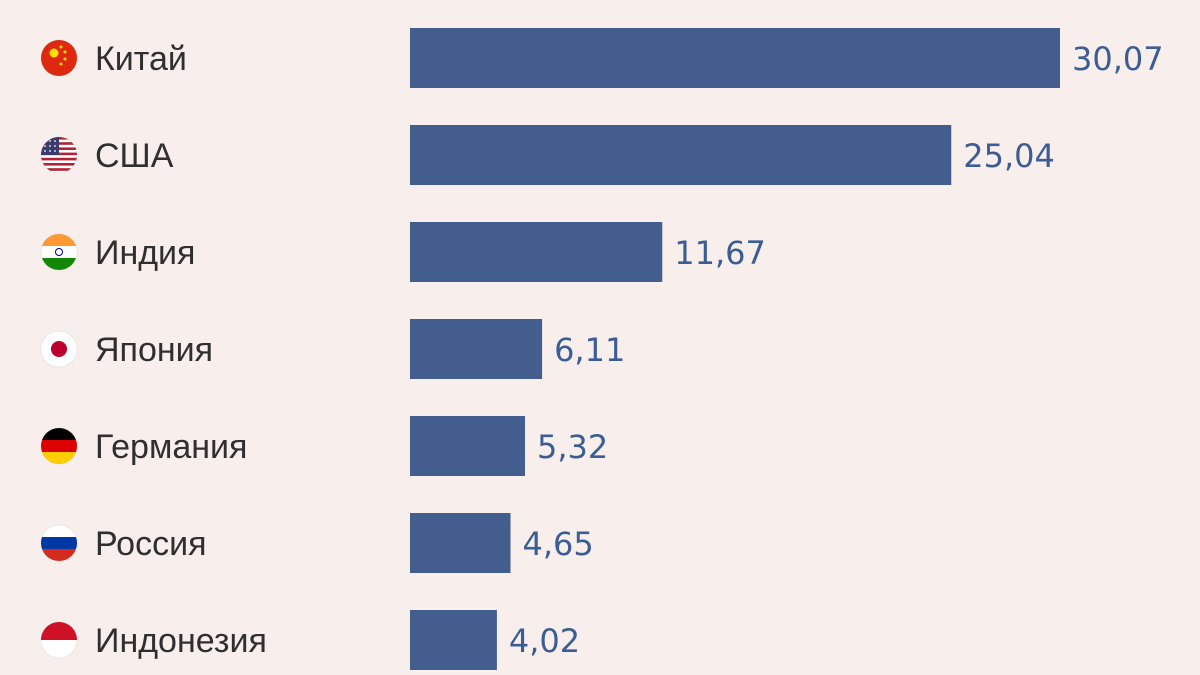 Image resolution: width=1200 pixels, height=675 pixels. What do you see at coordinates (544, 641) in the screenshot?
I see `value-label: 4,02` at bounding box center [544, 641].